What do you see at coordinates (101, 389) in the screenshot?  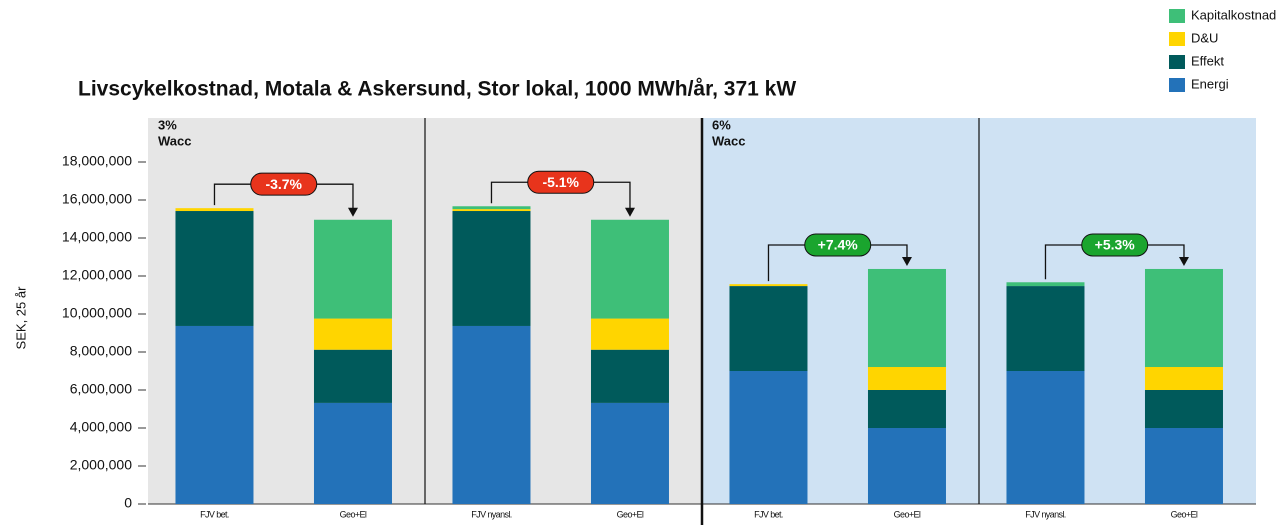 I see `y-tick-label: 6,000,000` at bounding box center [101, 389].